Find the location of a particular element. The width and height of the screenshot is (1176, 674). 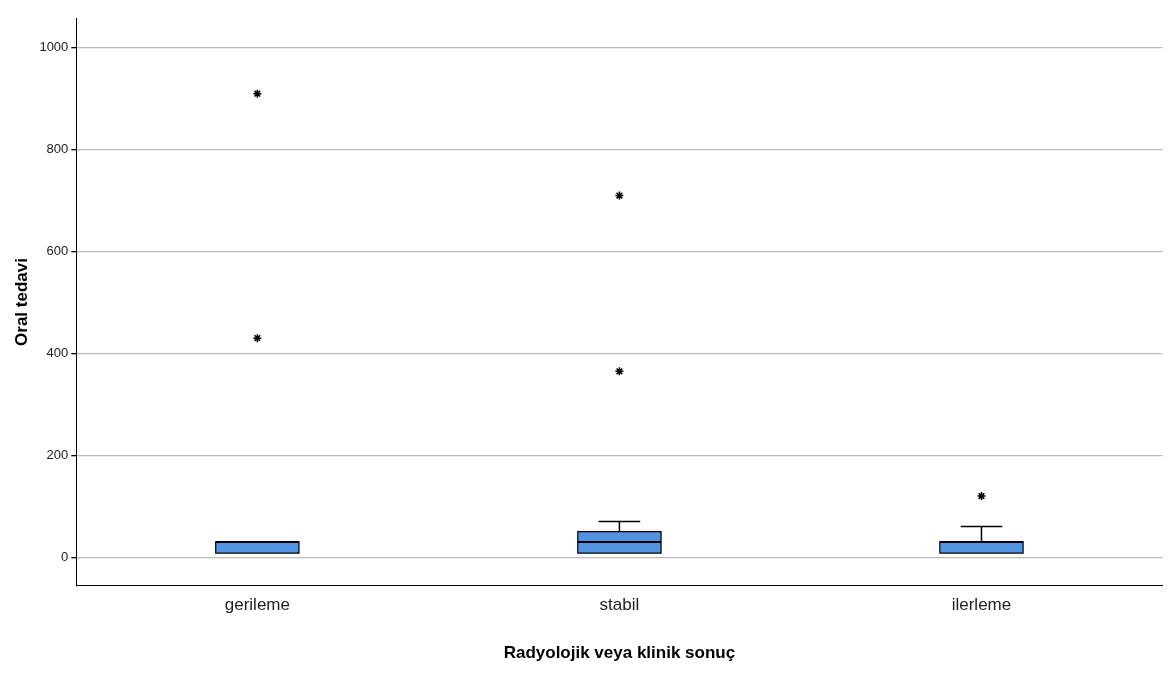

y-tick-label: 400 is located at coordinates (57, 353).